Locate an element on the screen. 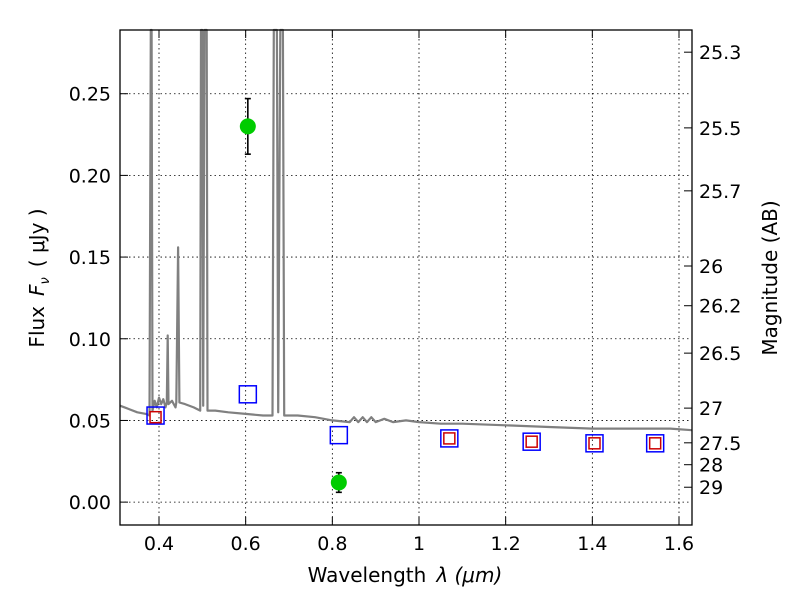  x-tick-label: 0.4 is located at coordinates (159, 544).